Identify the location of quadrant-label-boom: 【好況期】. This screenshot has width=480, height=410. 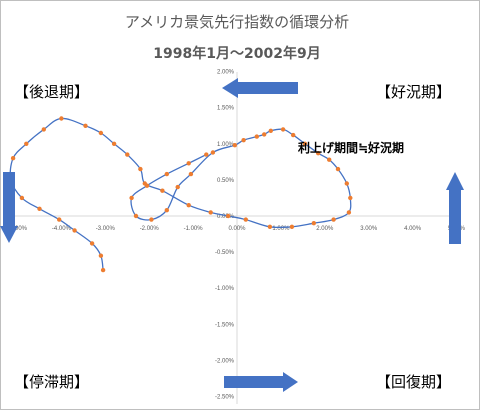
(413, 92).